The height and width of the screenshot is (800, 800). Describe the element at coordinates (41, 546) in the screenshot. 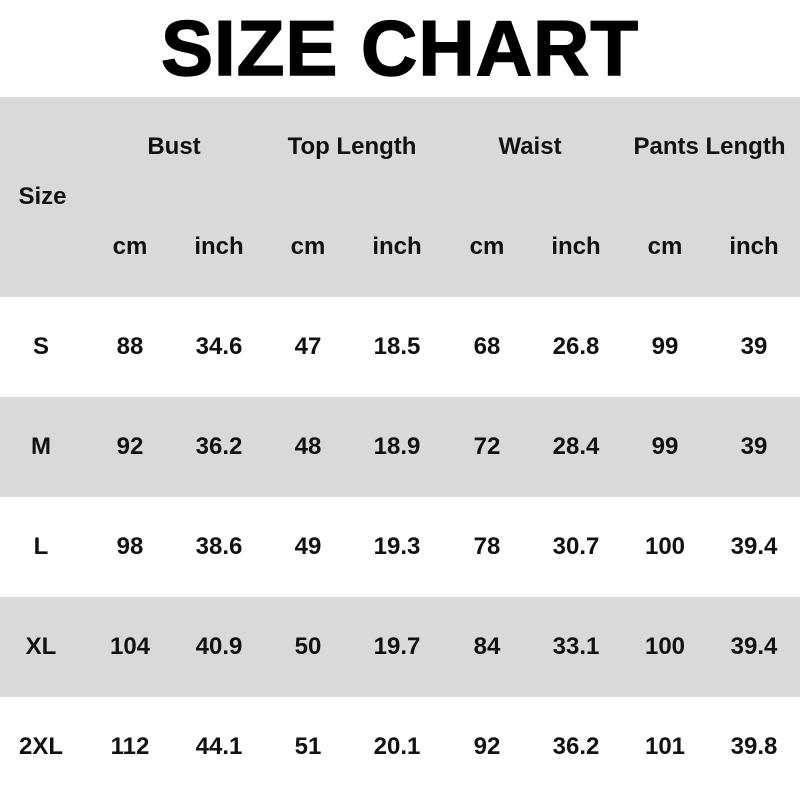

I see `size-cell: L` at that location.